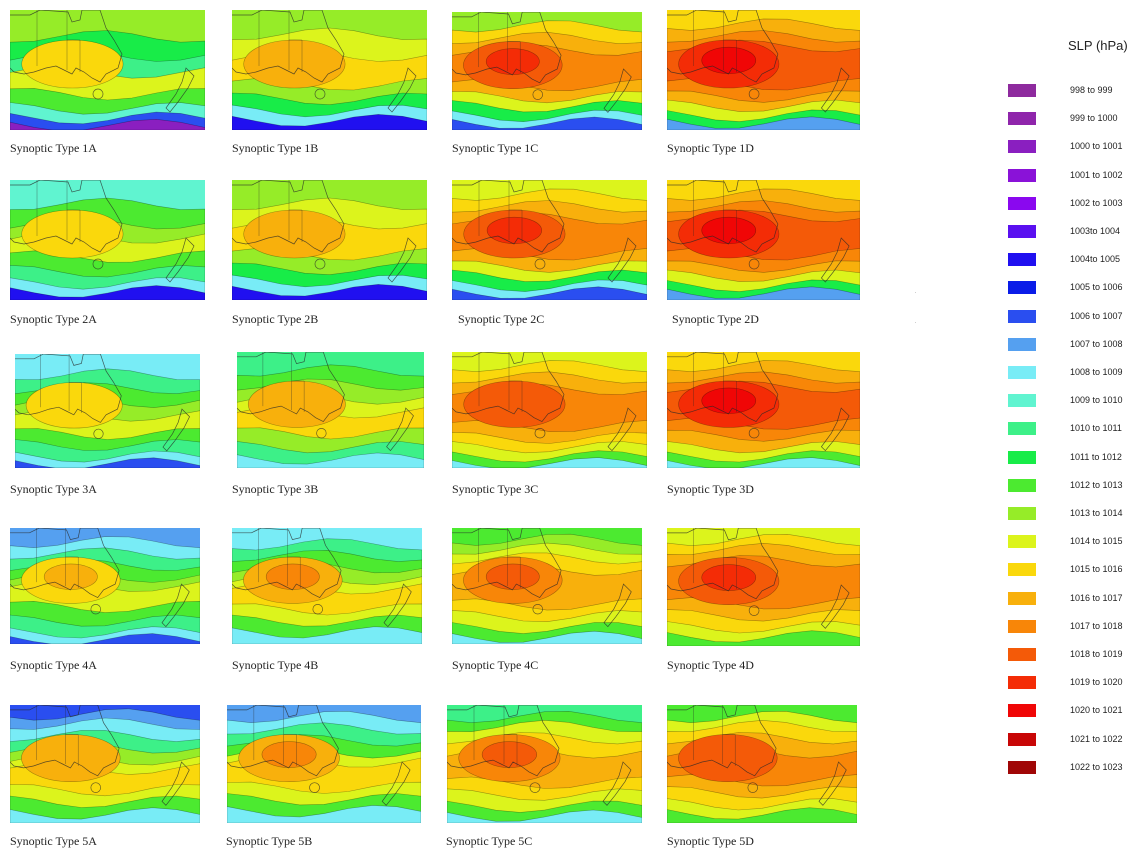  Describe the element at coordinates (710, 489) in the screenshot. I see `panel-caption: Synoptic Type 3D` at that location.